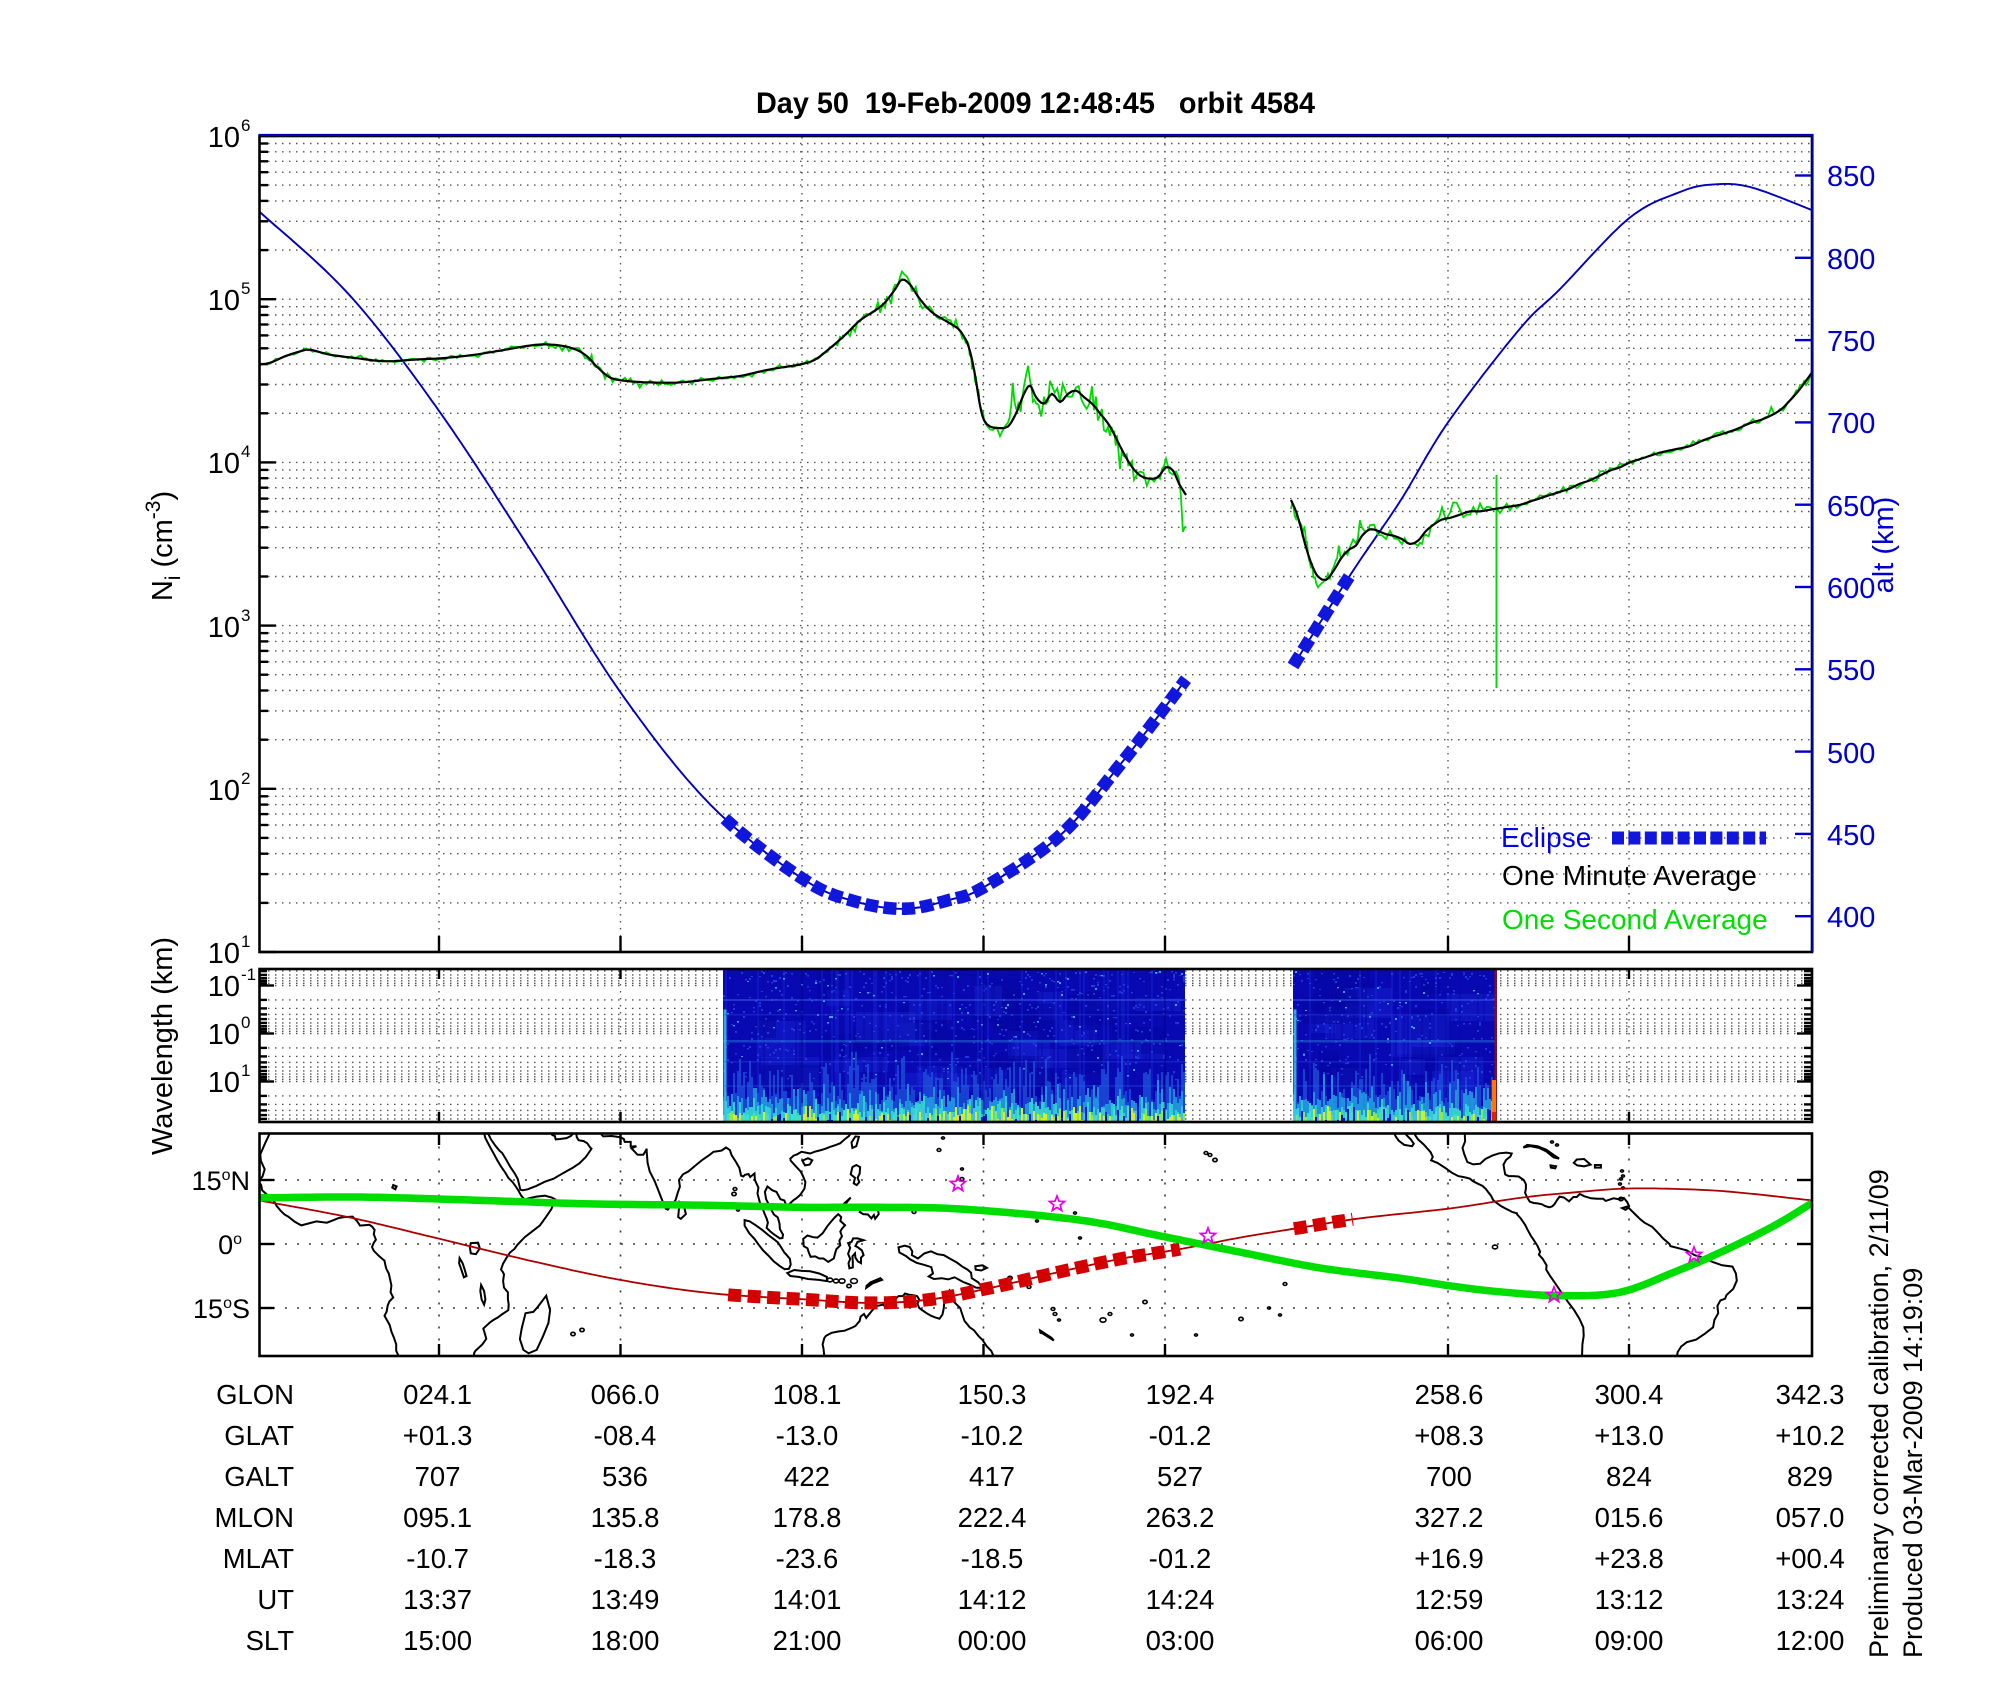 The height and width of the screenshot is (1705, 2000). I want to click on svg-text: 850, so click(1851, 177).